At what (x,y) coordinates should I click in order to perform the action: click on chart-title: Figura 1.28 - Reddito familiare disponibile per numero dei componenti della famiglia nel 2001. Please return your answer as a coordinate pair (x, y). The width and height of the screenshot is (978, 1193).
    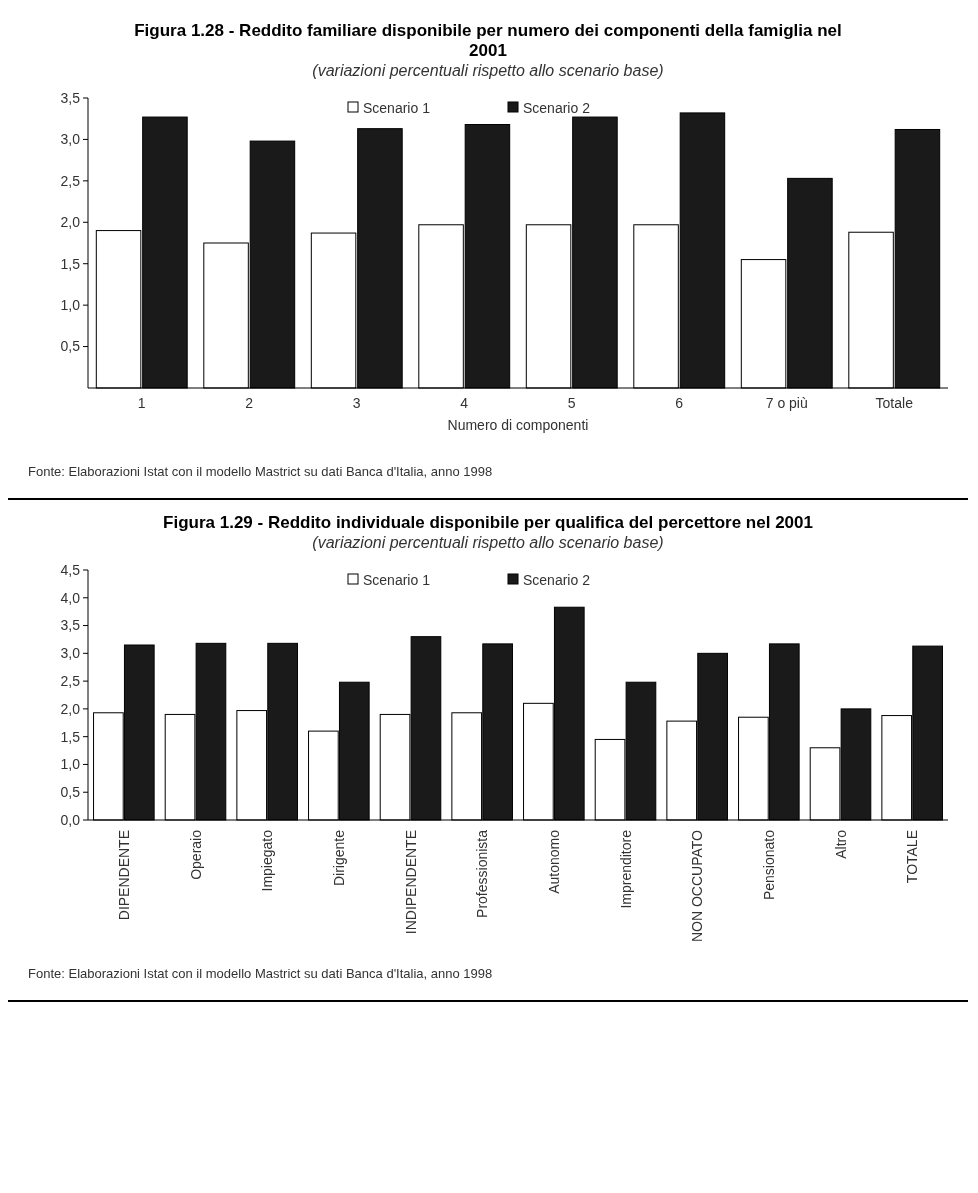
    Looking at the image, I should click on (488, 40).